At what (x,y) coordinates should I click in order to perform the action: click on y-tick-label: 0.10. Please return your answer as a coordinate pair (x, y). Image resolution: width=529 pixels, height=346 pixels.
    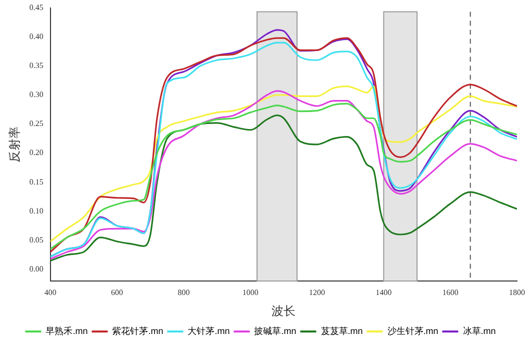
    Looking at the image, I should click on (36, 211).